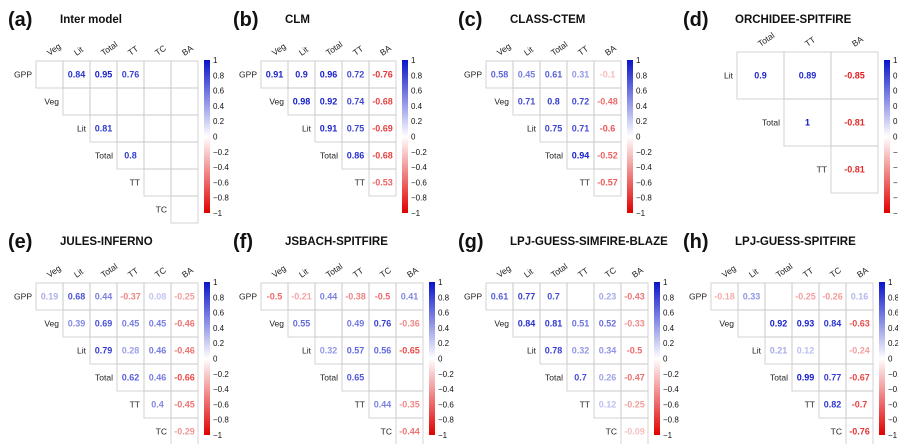  Describe the element at coordinates (795, 242) in the screenshot. I see `panel-title: LPJ-GUESS-SPITFIRE` at that location.